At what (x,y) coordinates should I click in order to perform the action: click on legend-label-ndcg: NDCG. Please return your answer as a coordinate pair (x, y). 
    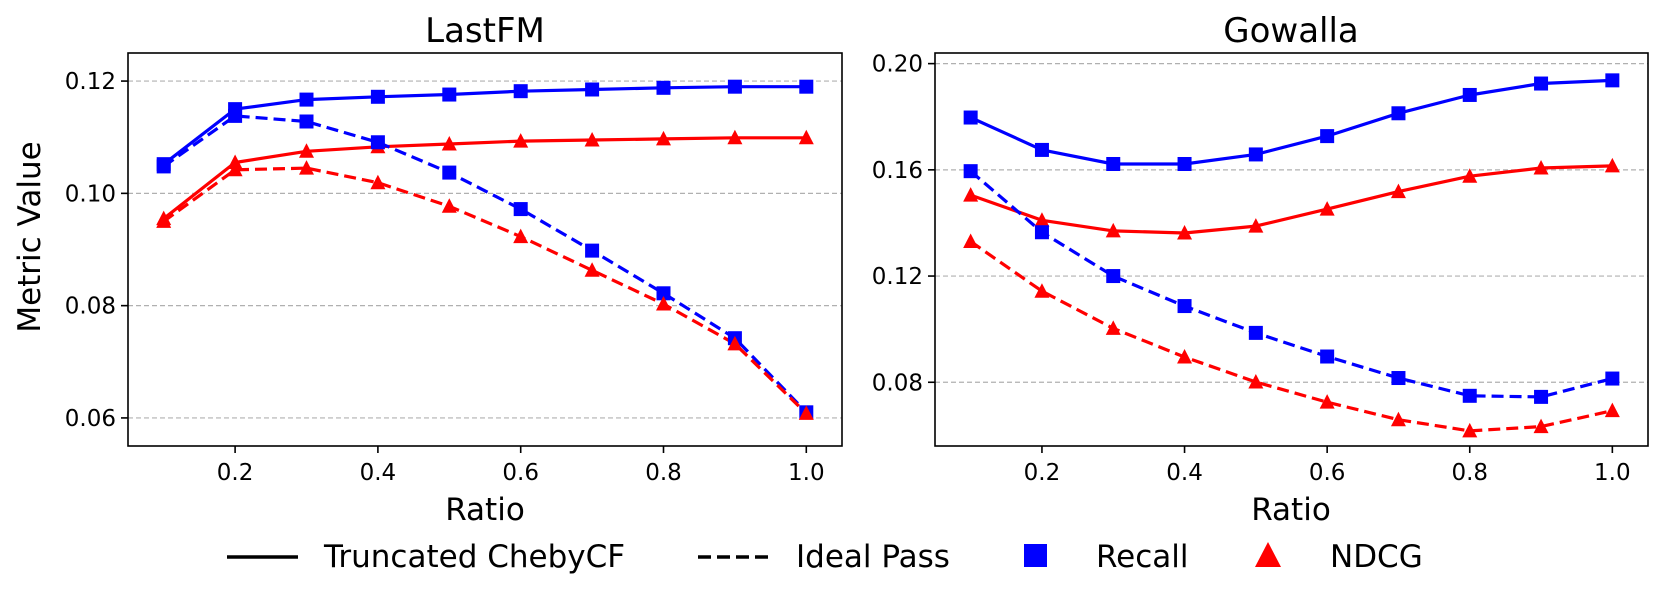
    Looking at the image, I should click on (1376, 557).